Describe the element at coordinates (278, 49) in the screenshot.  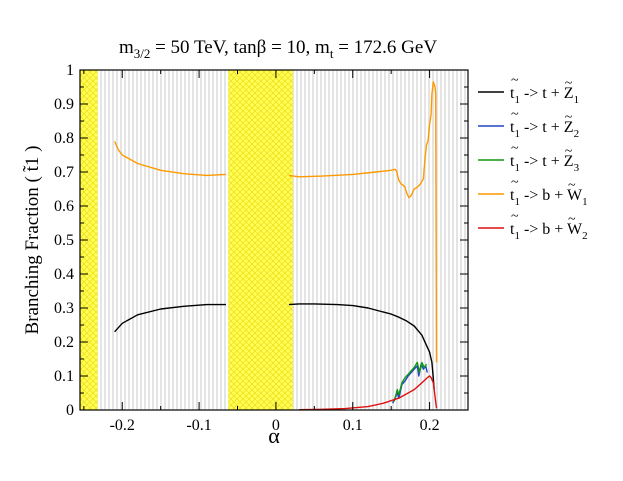
I see `chart-title: m3/2 = 50 TeV, tanβ = 10, mt = 172.6 GeV` at that location.